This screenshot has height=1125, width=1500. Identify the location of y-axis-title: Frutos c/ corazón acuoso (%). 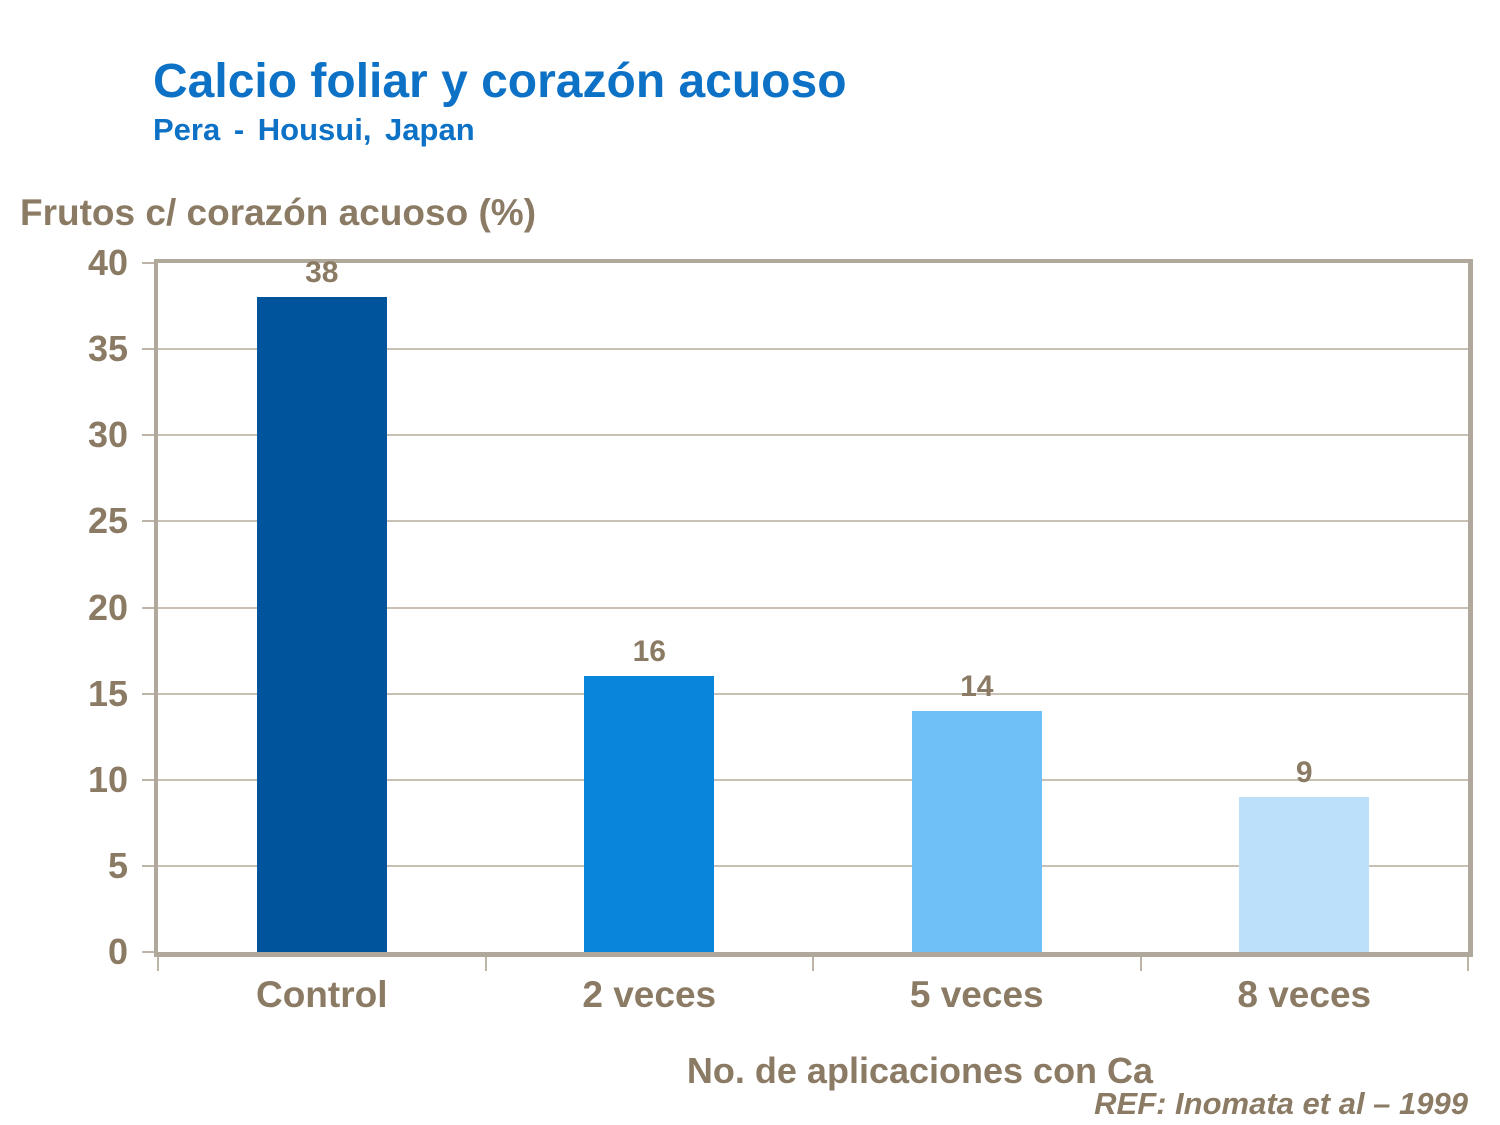
(278, 212).